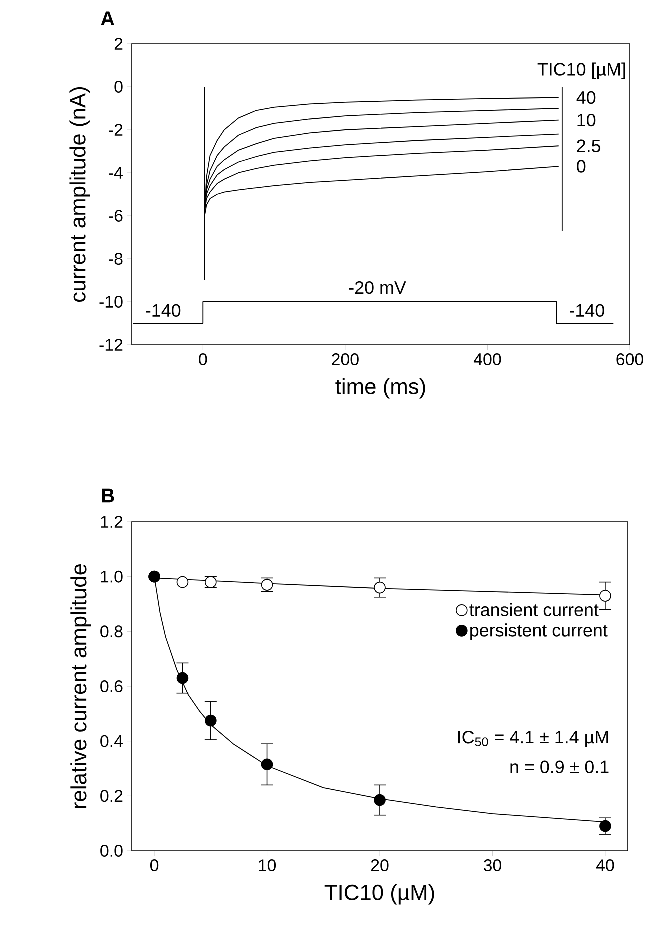 The image size is (649, 938). What do you see at coordinates (380, 866) in the screenshot?
I see `x-tick-label: 20` at bounding box center [380, 866].